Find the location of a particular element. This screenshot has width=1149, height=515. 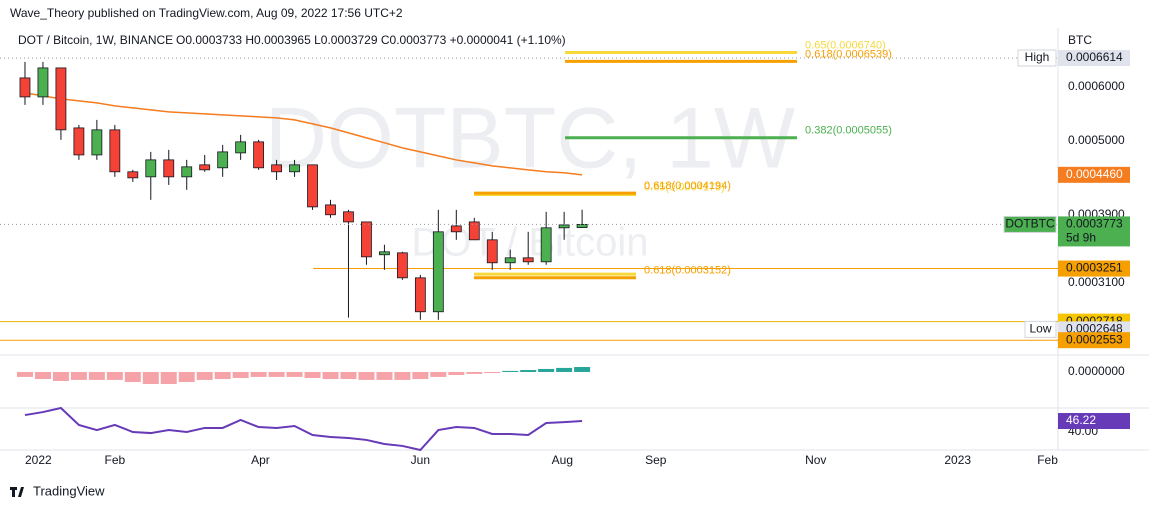

moving-average is located at coordinates (303, 134).